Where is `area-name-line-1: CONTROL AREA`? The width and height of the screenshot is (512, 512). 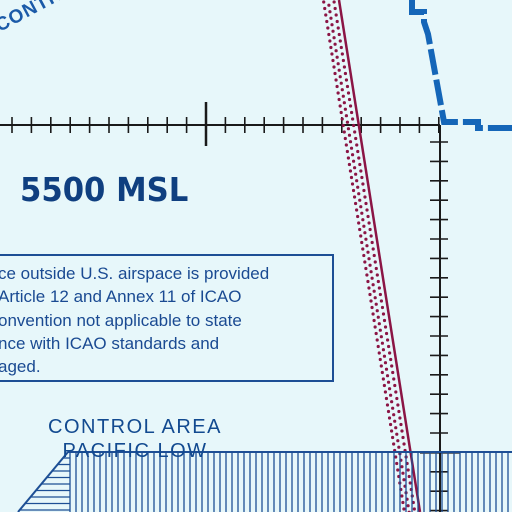 area-name-line-1: CONTROL AREA is located at coordinates (135, 427).